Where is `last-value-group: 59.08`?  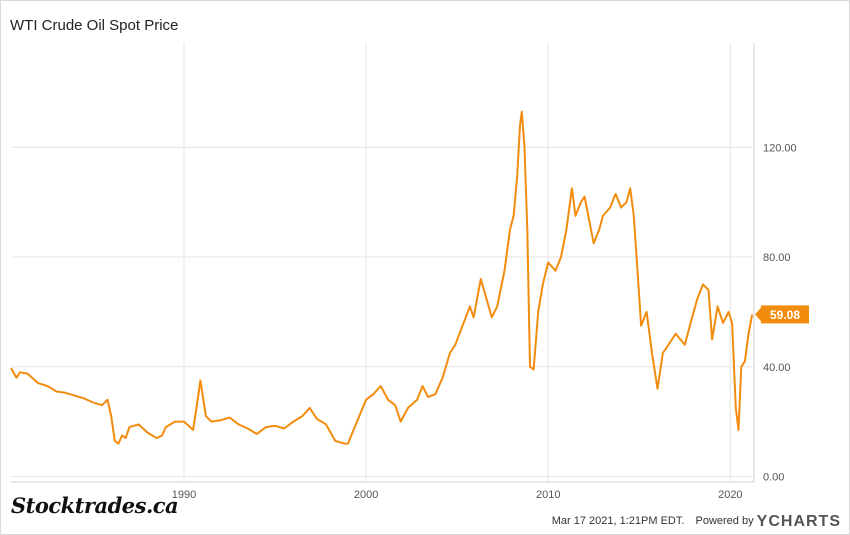 last-value-group: 59.08 is located at coordinates (782, 314).